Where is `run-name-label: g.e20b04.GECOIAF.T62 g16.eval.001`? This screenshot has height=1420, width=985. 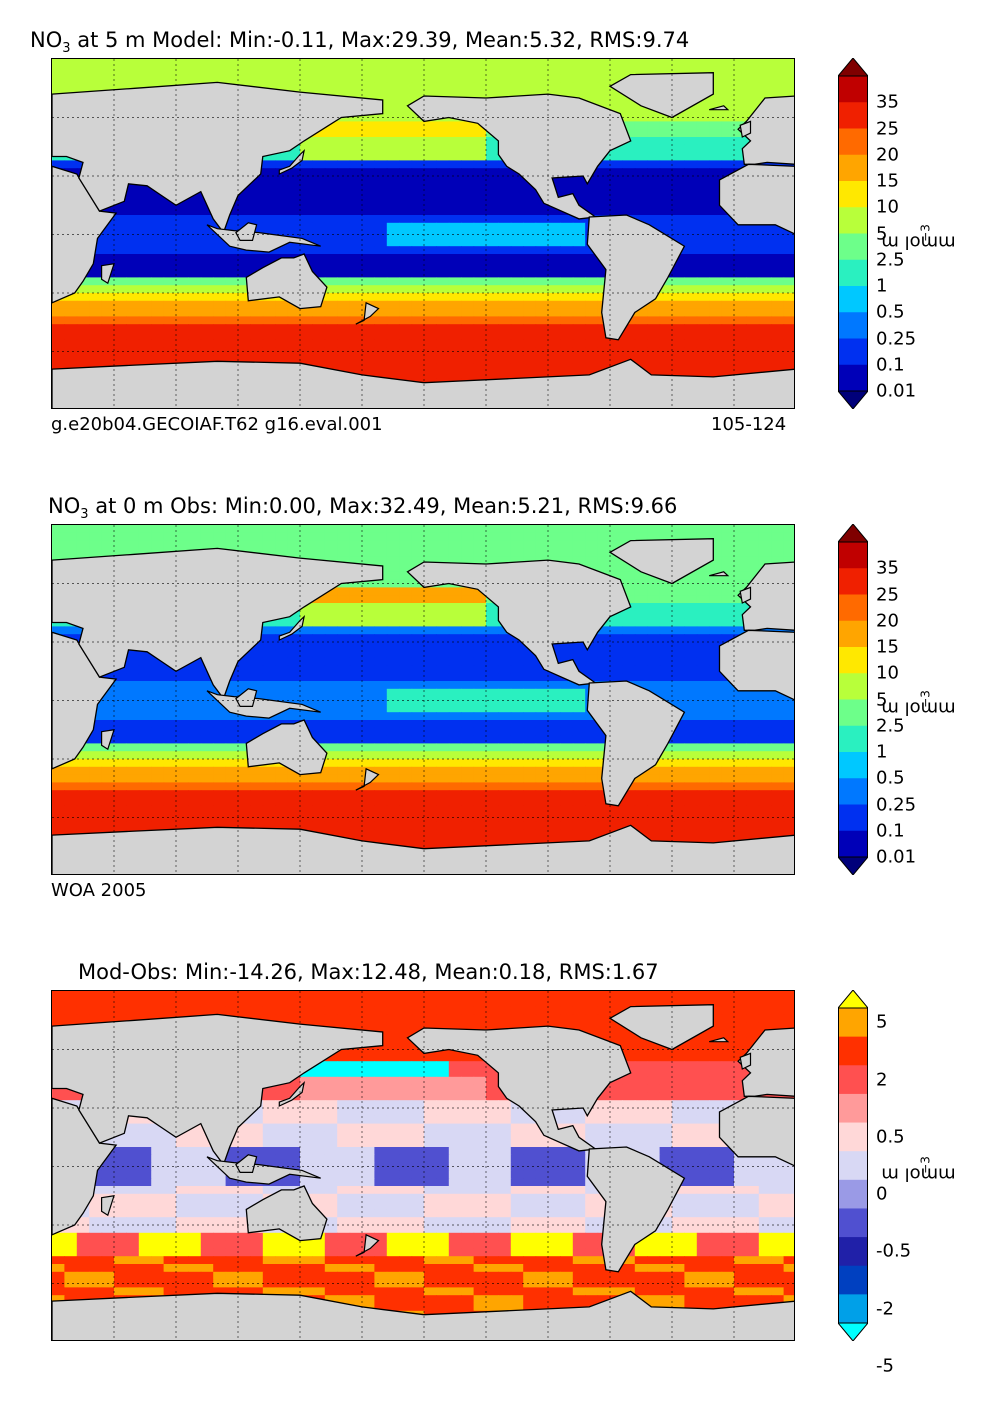
run-name-label: g.e20b04.GECOIAF.T62 g16.eval.001 is located at coordinates (217, 424).